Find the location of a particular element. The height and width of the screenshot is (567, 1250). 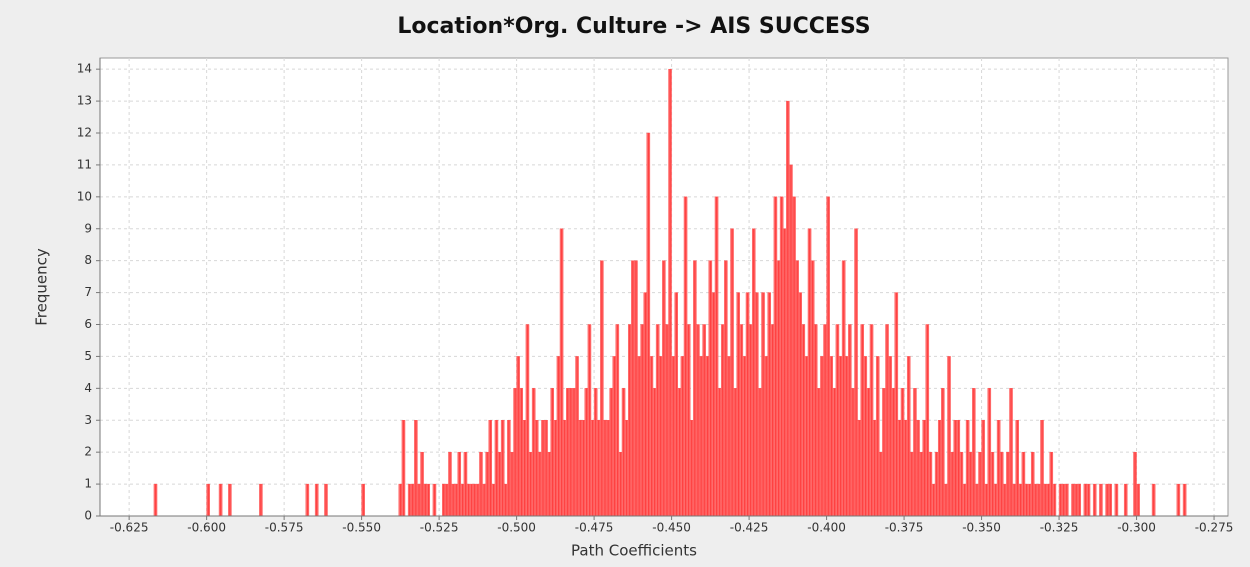

y-axis-label: Frequency is located at coordinates (42, 287).